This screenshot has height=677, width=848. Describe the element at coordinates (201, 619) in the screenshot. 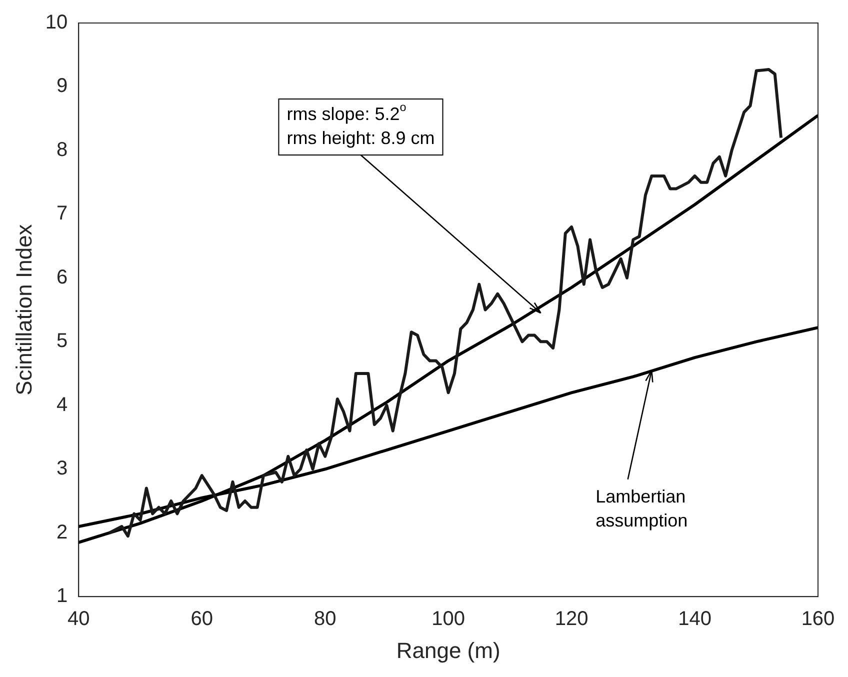

I see `x-tick-label: 60` at that location.